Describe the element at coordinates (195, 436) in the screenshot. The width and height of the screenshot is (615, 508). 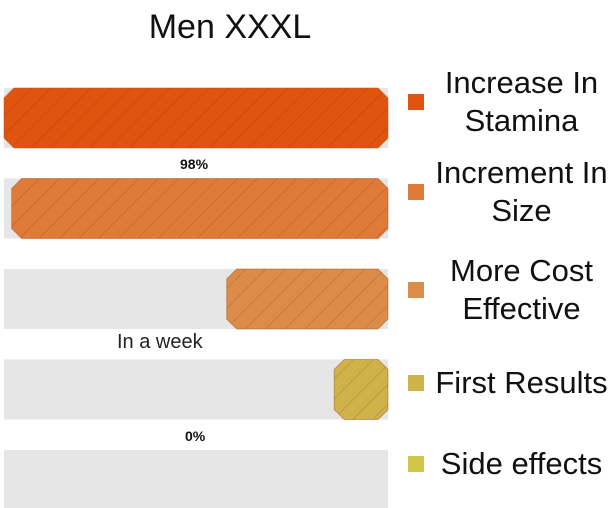
I see `data-label-side-effects: 0%` at that location.